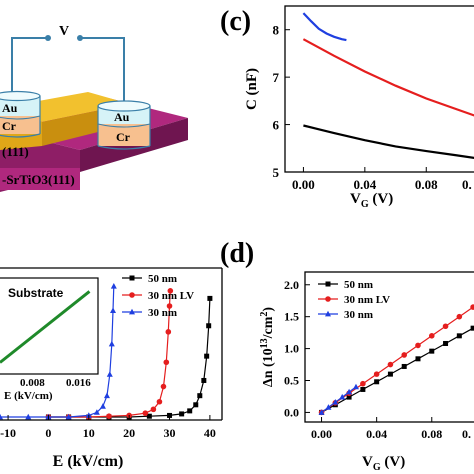  I want to click on substrate-label: -SrTiO3(111), so click(38, 179).